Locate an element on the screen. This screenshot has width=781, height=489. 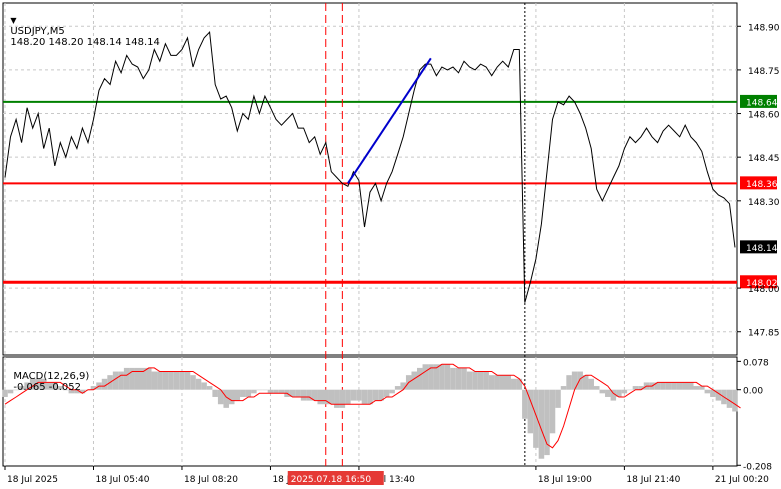
macd-tick-label: 0.078 is located at coordinates (756, 363).